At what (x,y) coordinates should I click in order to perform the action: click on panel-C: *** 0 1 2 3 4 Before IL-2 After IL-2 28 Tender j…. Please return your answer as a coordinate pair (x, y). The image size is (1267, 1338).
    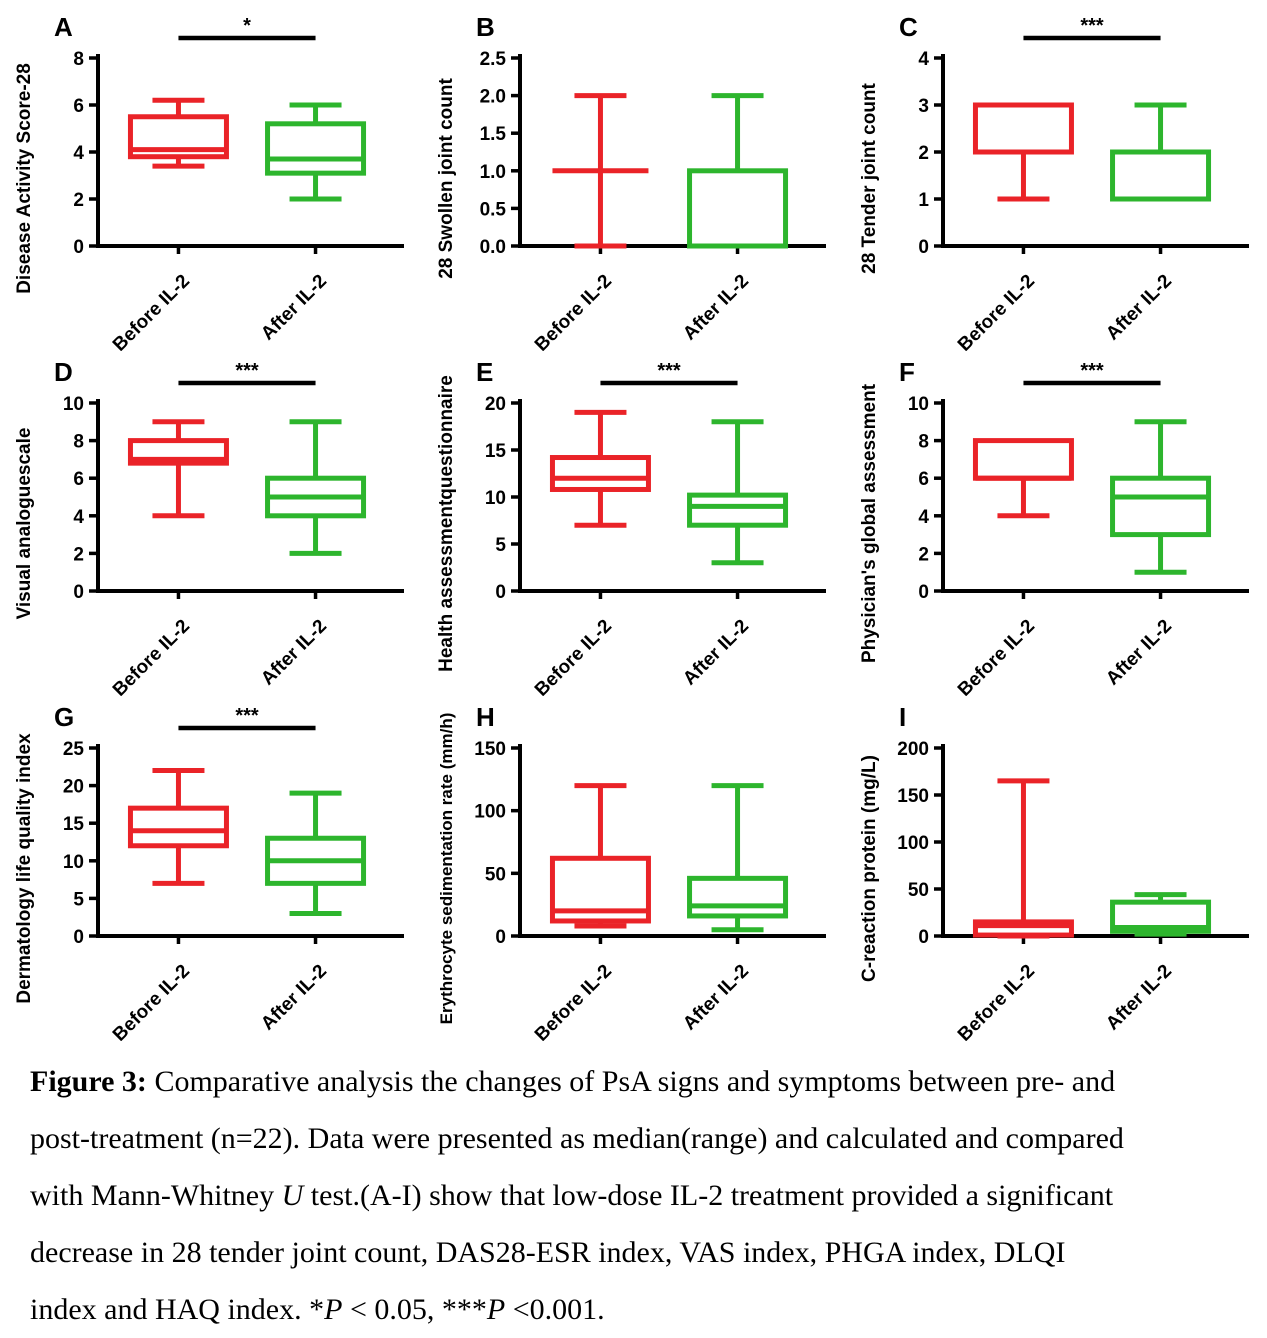
    Looking at the image, I should click on (1055, 178).